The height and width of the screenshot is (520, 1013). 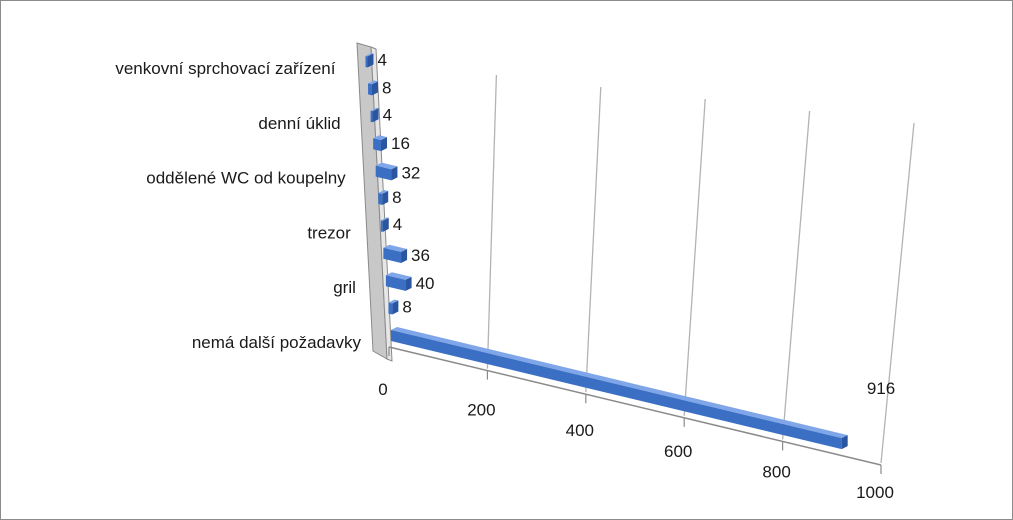 What do you see at coordinates (875, 492) in the screenshot?
I see `x-tick-label: 1000` at bounding box center [875, 492].